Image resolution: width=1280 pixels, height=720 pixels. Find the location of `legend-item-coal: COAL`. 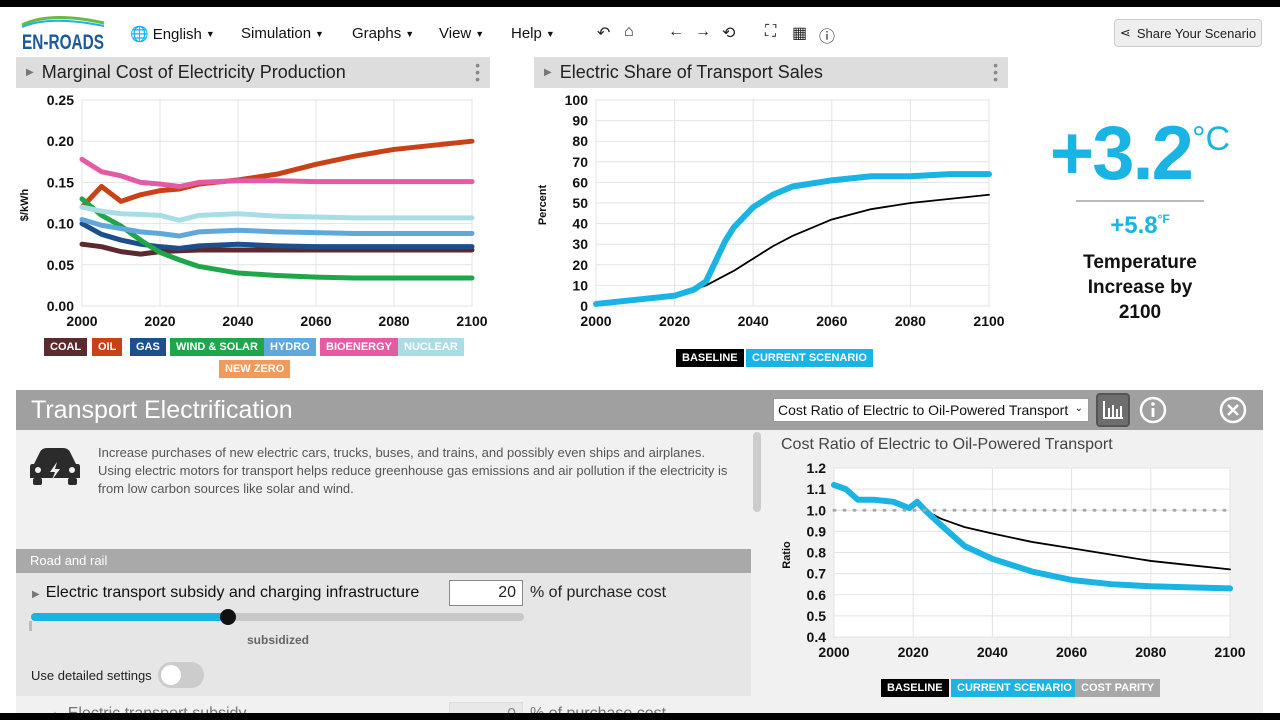

legend-item-coal: COAL is located at coordinates (66, 347).